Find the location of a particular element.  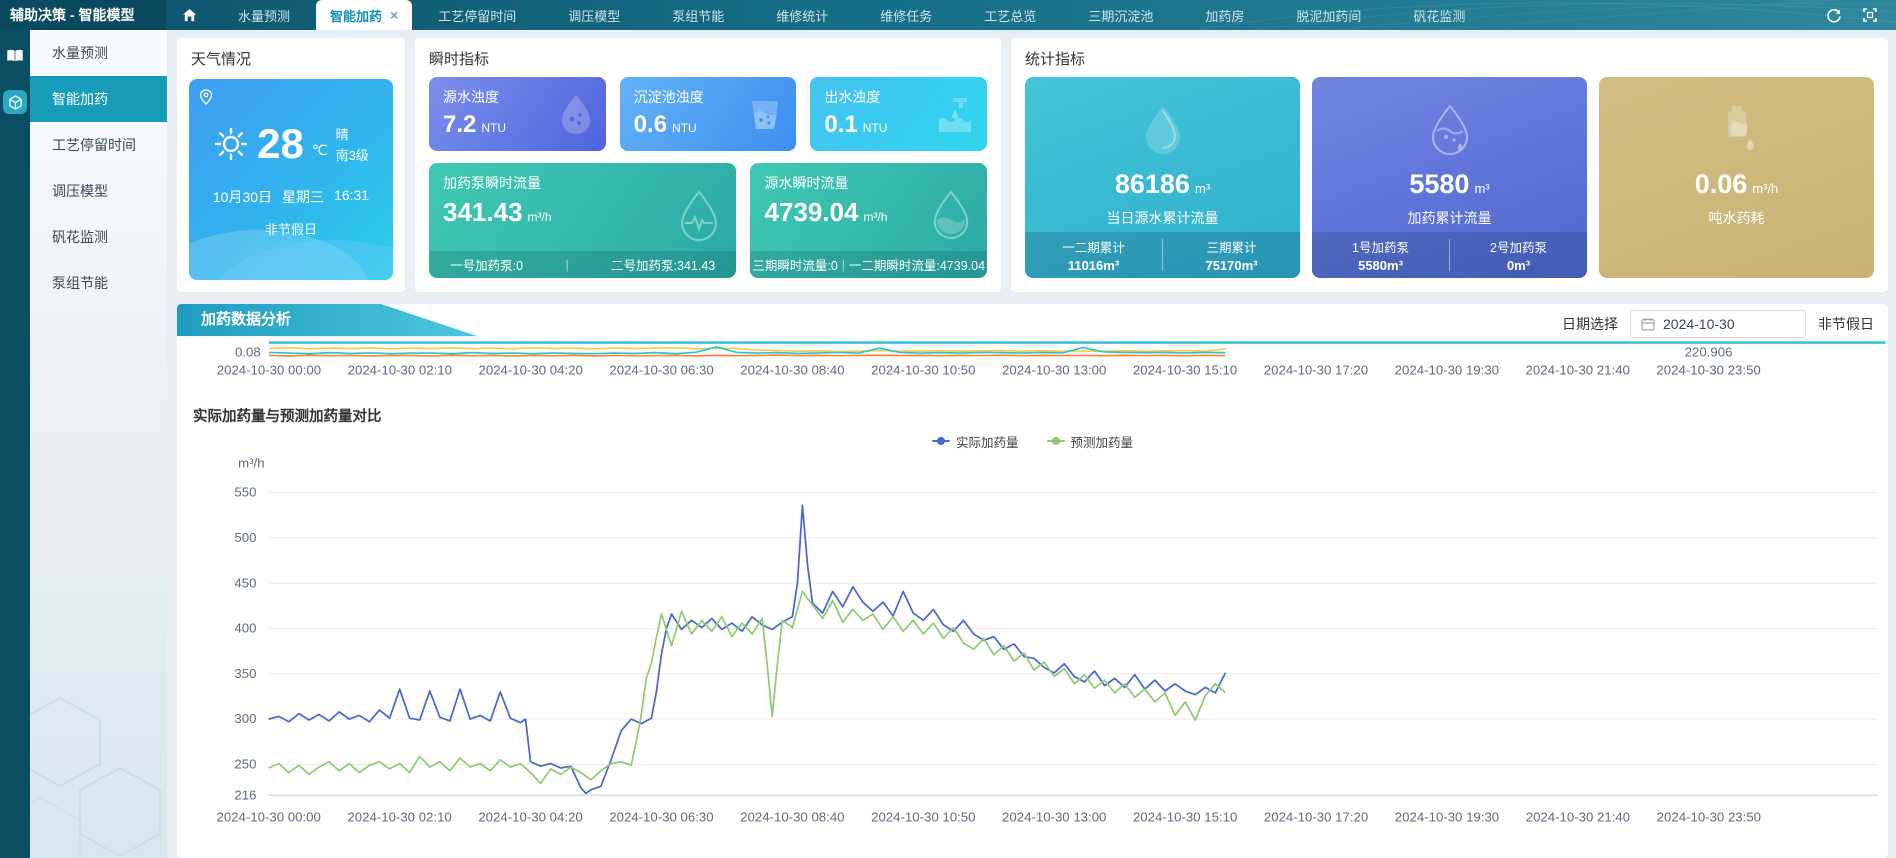

location-pin-icon is located at coordinates (206, 97).